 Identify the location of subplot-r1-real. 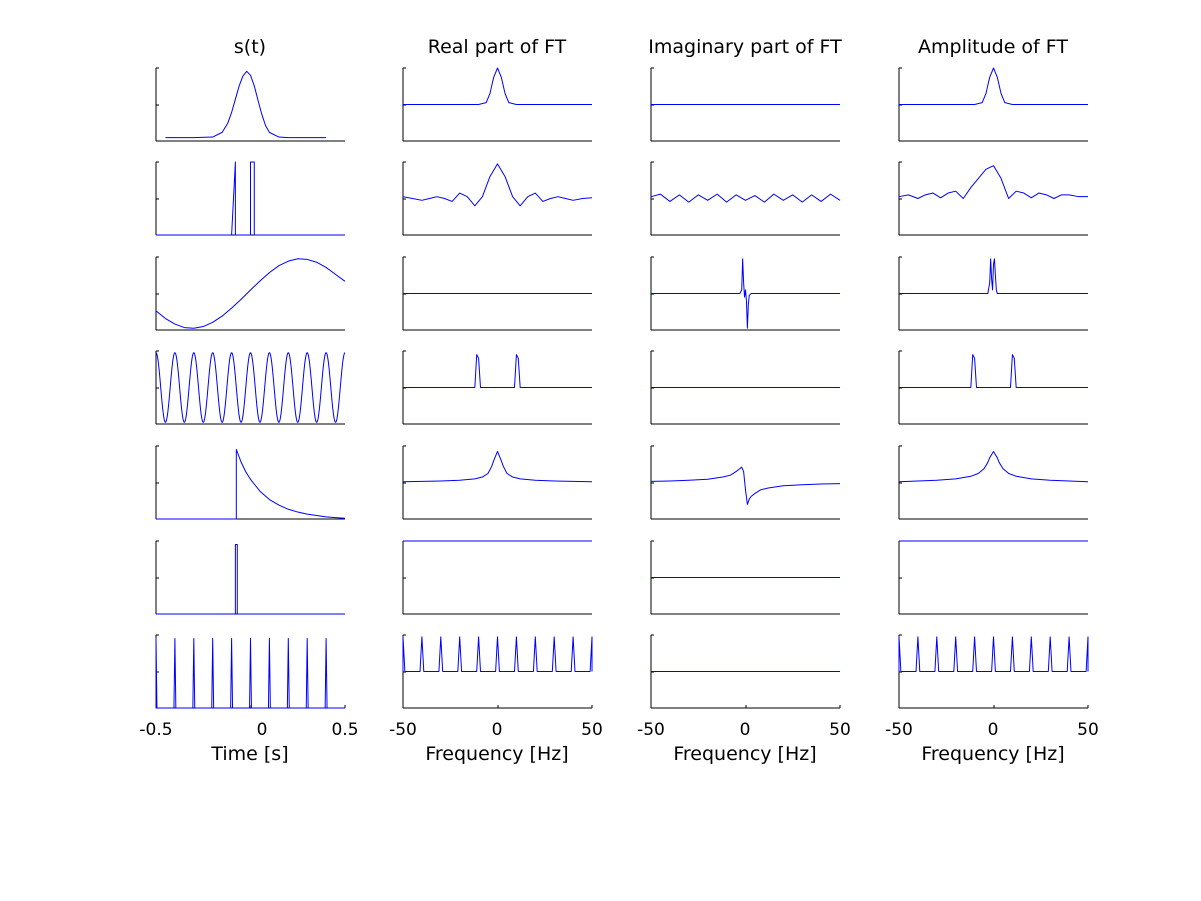
(497, 104).